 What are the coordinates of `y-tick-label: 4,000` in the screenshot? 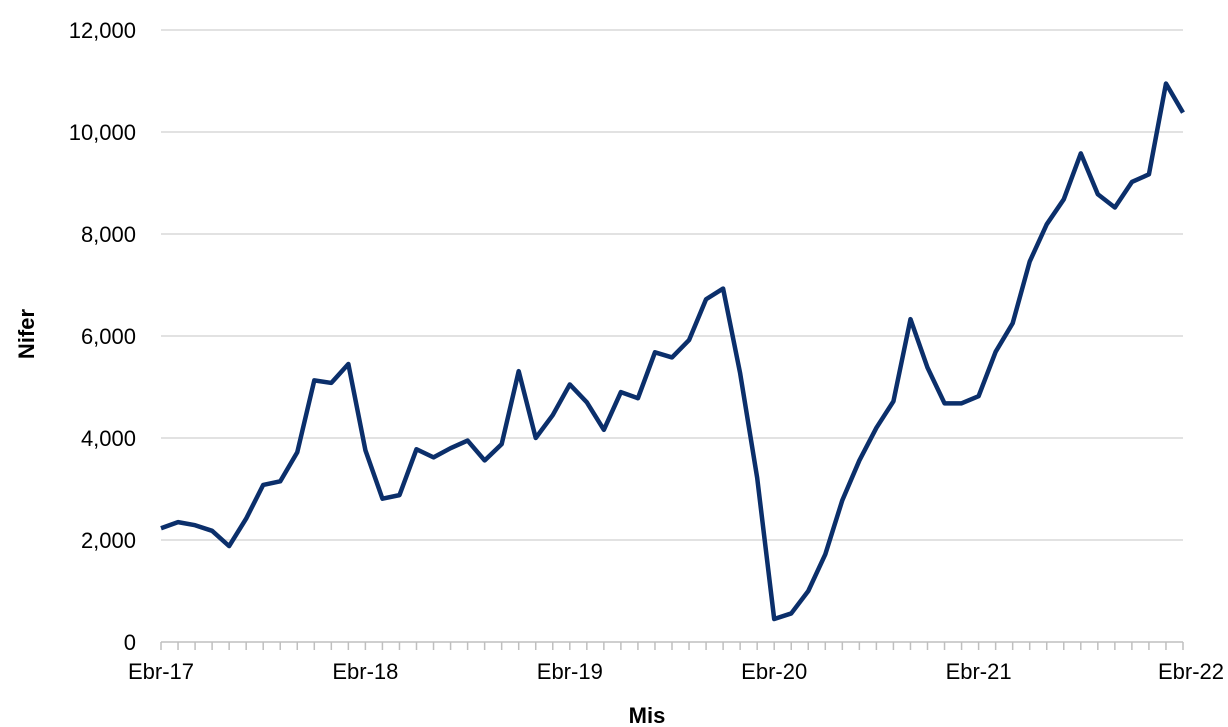 It's located at (108, 438).